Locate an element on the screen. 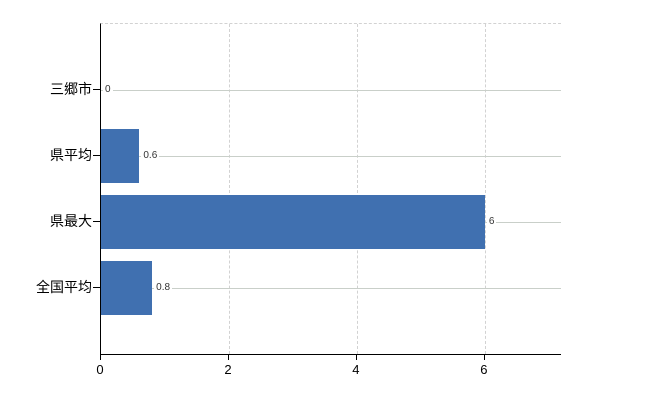 This screenshot has height=400, width=650. value-label: 0.8 is located at coordinates (163, 288).